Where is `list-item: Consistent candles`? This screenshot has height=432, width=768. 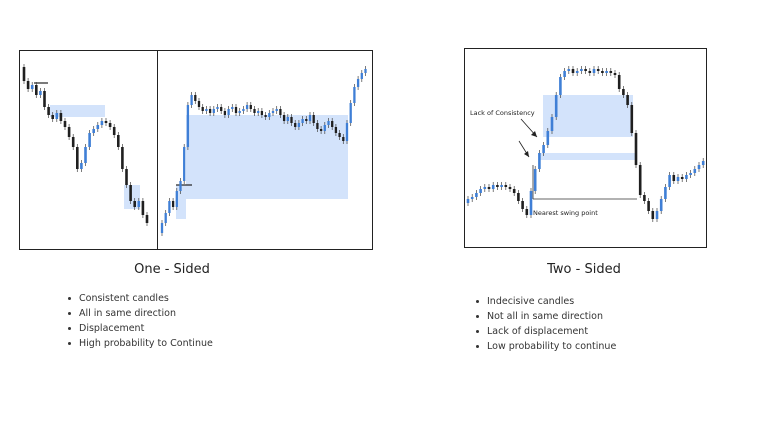 list-item: Consistent candles is located at coordinates (139, 298).